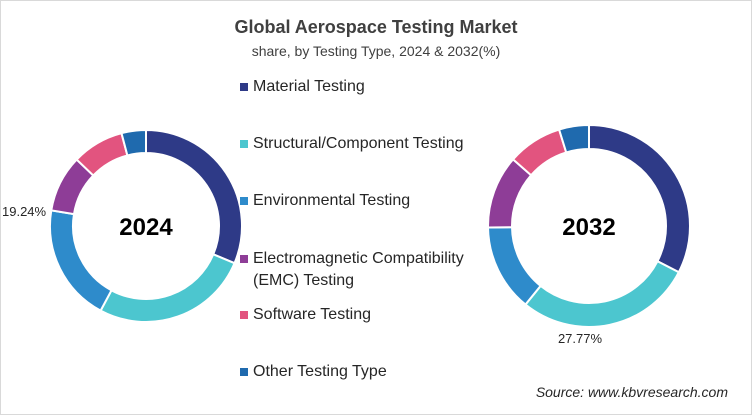 The width and height of the screenshot is (752, 415). I want to click on donut-center-label-2024: 2024, so click(146, 227).